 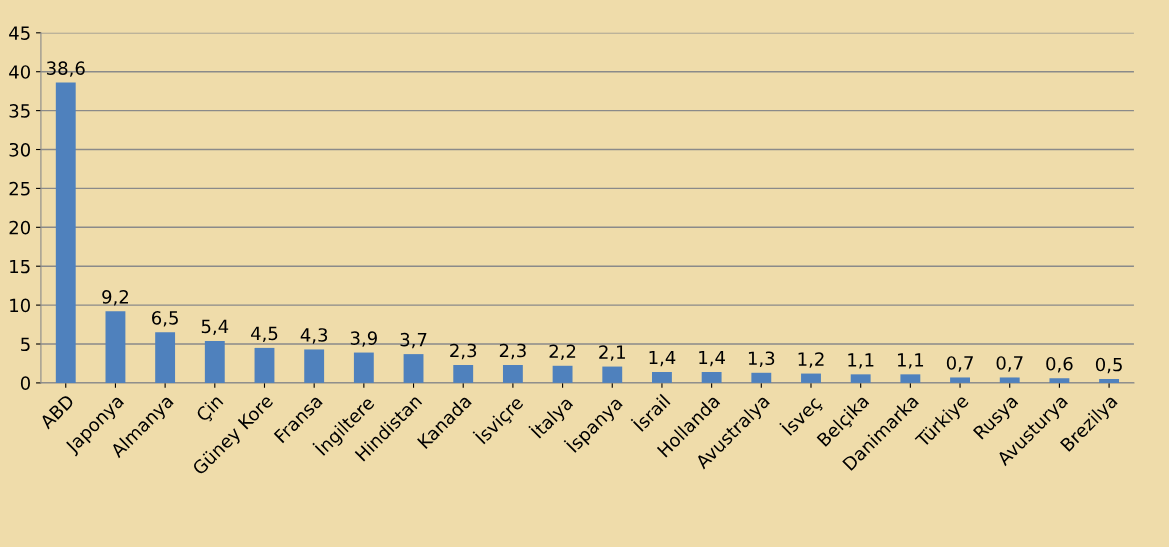 What do you see at coordinates (761, 359) in the screenshot?
I see `data-label: 1,3` at bounding box center [761, 359].